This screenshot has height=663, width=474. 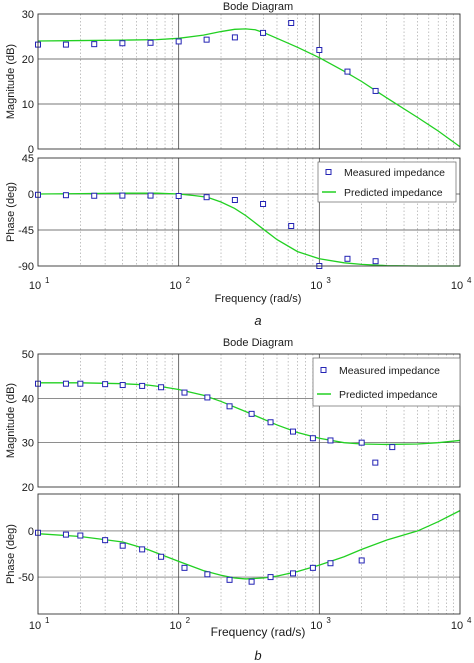 I want to click on x-tick-exponent: 2, so click(x=188, y=620).